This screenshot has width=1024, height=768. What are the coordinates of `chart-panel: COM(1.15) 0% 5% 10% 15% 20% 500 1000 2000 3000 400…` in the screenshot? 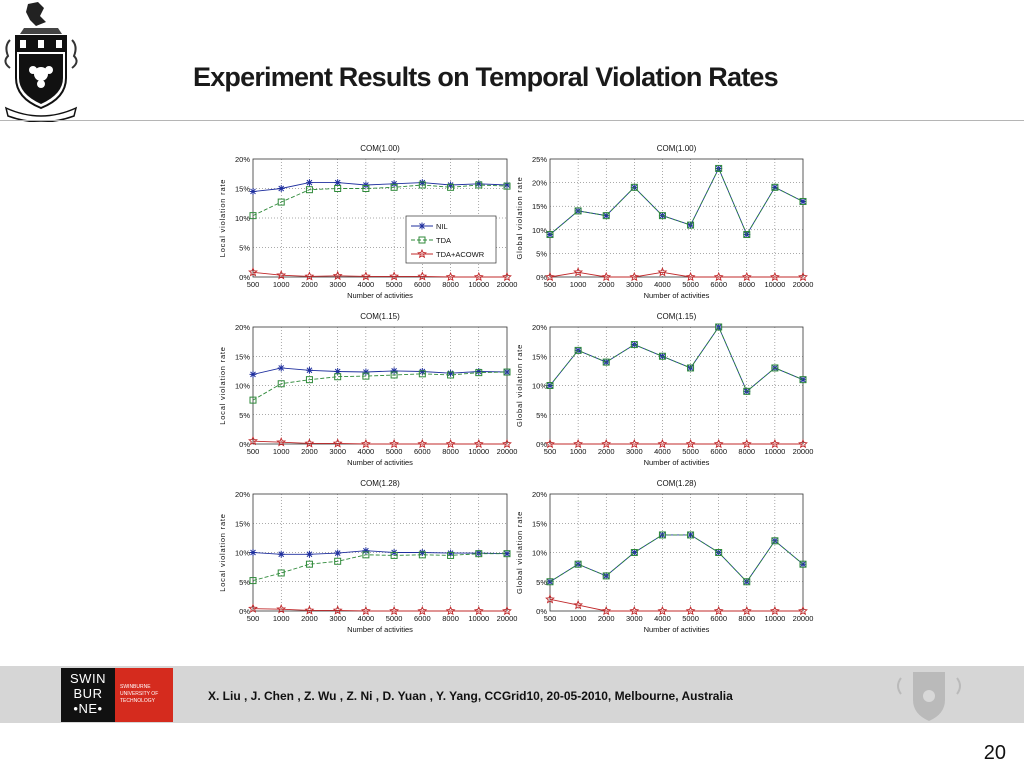 It's located at (664, 389).